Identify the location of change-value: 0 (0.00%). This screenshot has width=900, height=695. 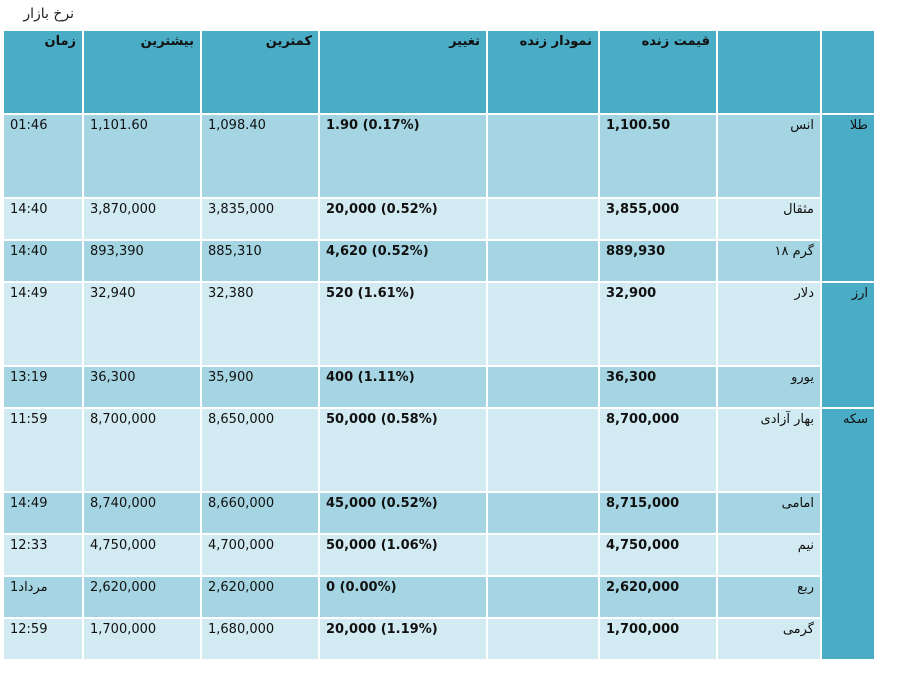
(403, 597).